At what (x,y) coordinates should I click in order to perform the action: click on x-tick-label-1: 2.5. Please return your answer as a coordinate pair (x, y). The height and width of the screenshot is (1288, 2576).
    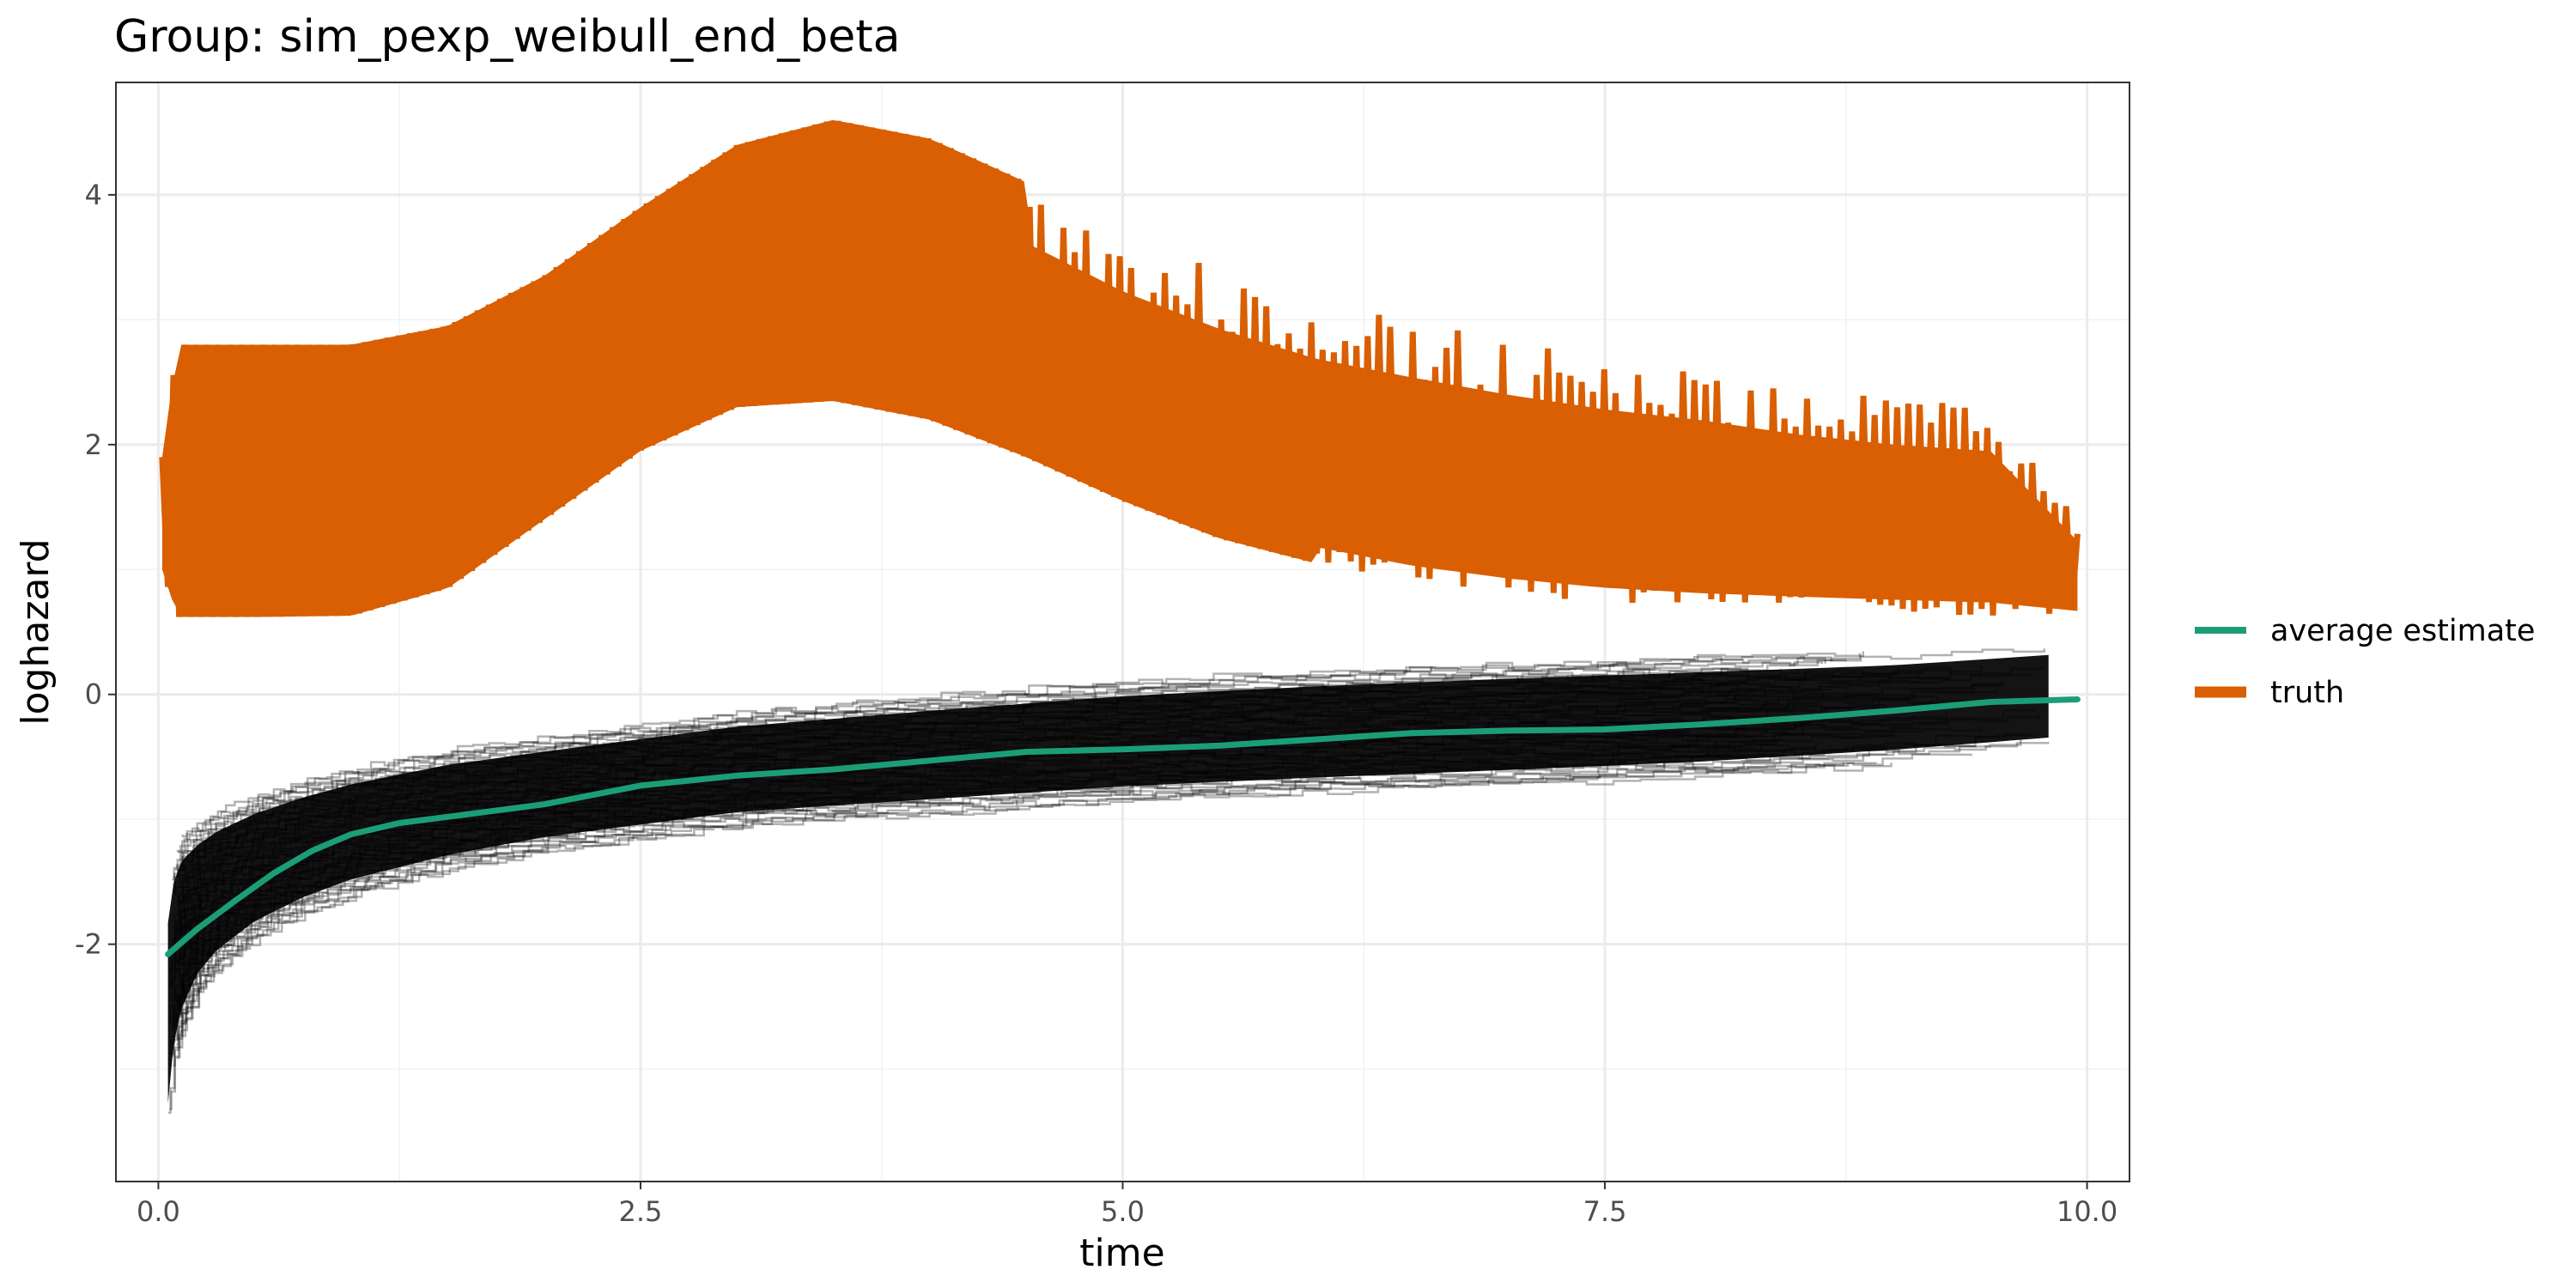
    Looking at the image, I should click on (641, 1211).